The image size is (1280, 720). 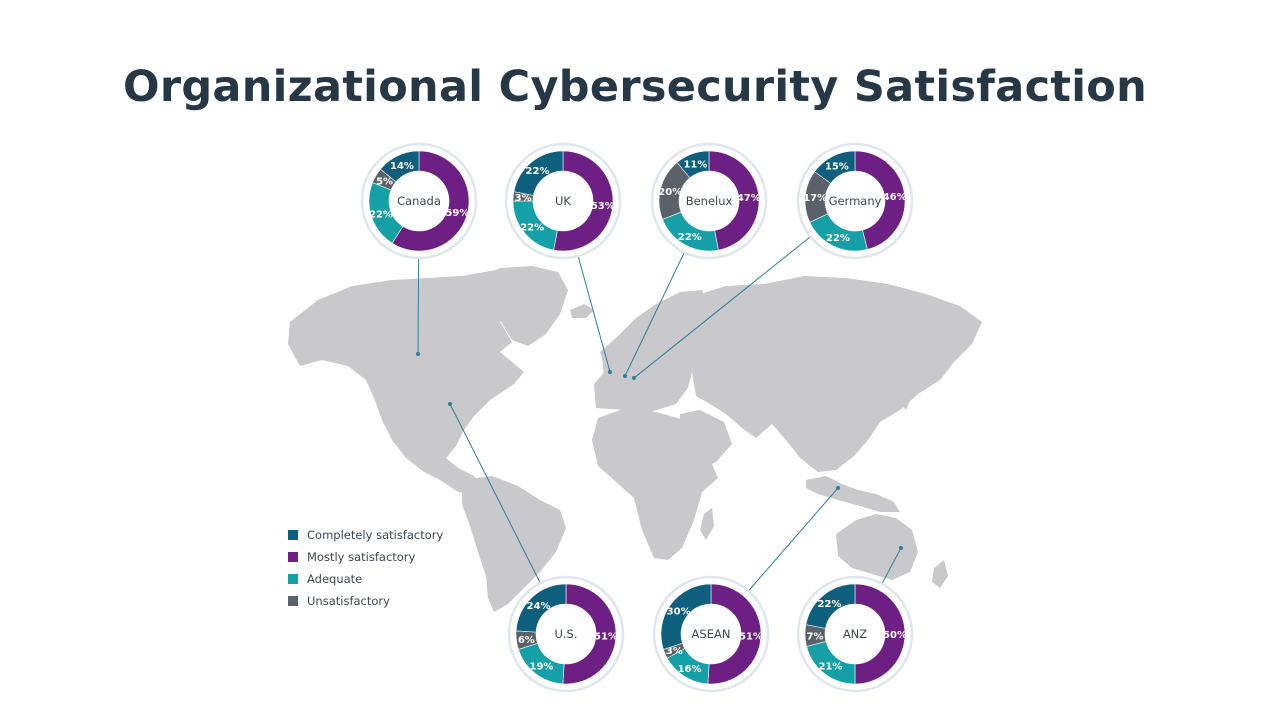 I want to click on leader-line-asean, so click(x=793, y=539).